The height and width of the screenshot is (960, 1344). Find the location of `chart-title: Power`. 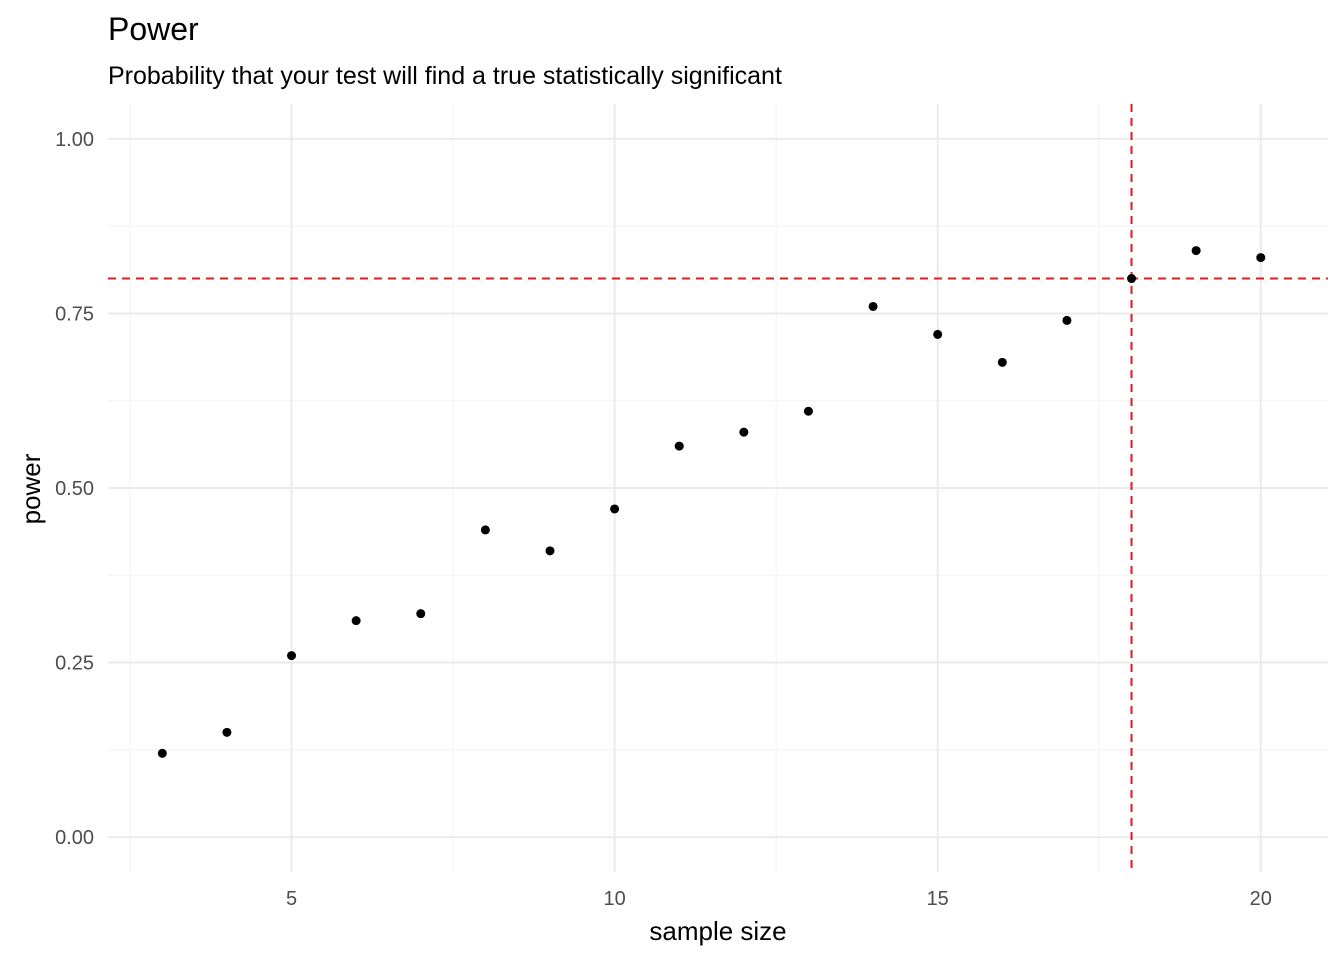

chart-title: Power is located at coordinates (153, 29).